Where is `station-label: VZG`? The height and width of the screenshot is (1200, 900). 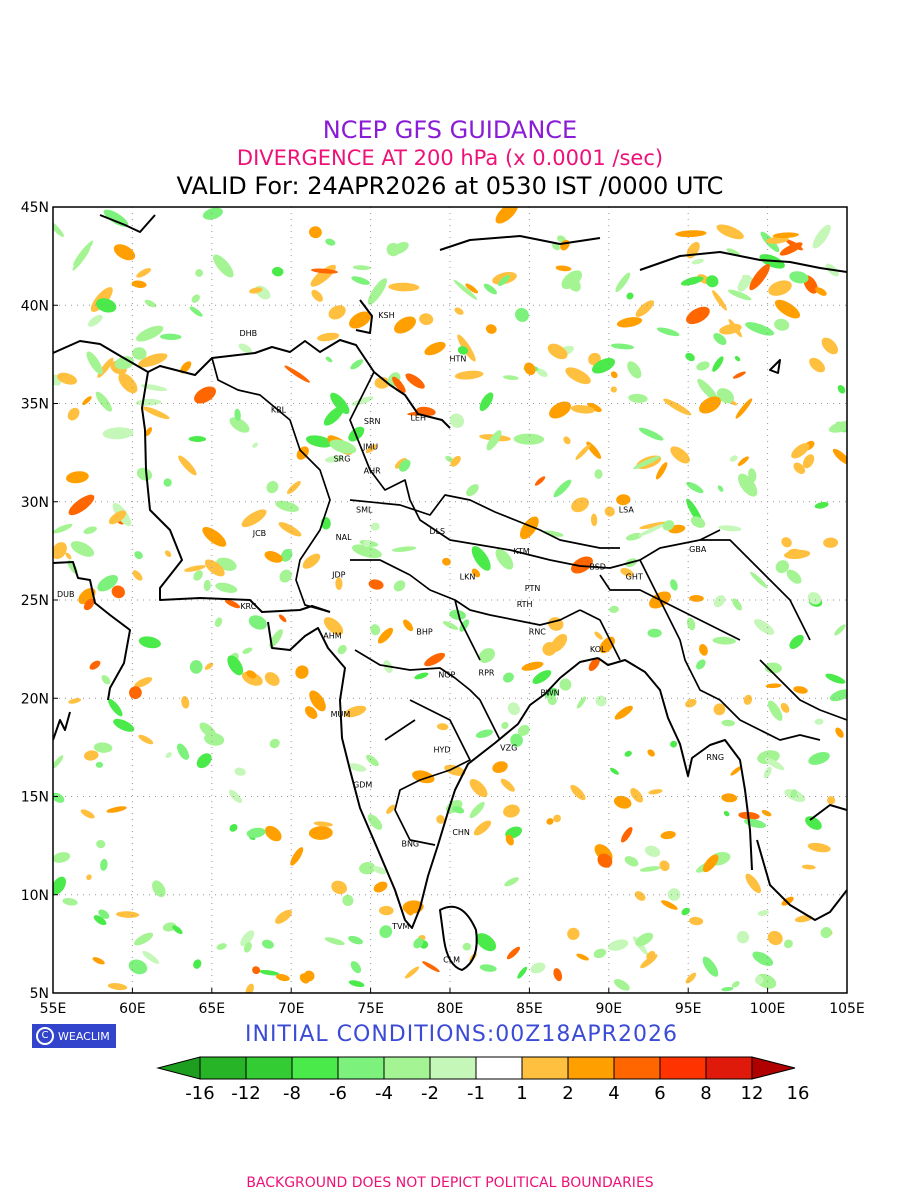 station-label: VZG is located at coordinates (508, 747).